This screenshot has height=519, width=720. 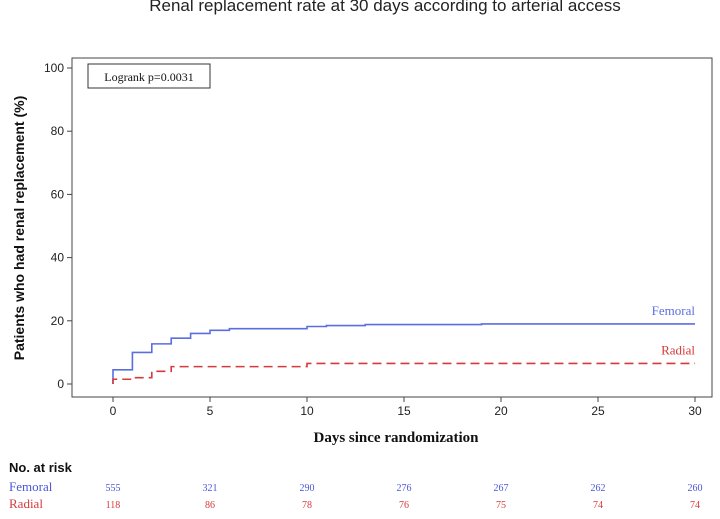 What do you see at coordinates (54, 68) in the screenshot?
I see `y-tick-label: 100` at bounding box center [54, 68].